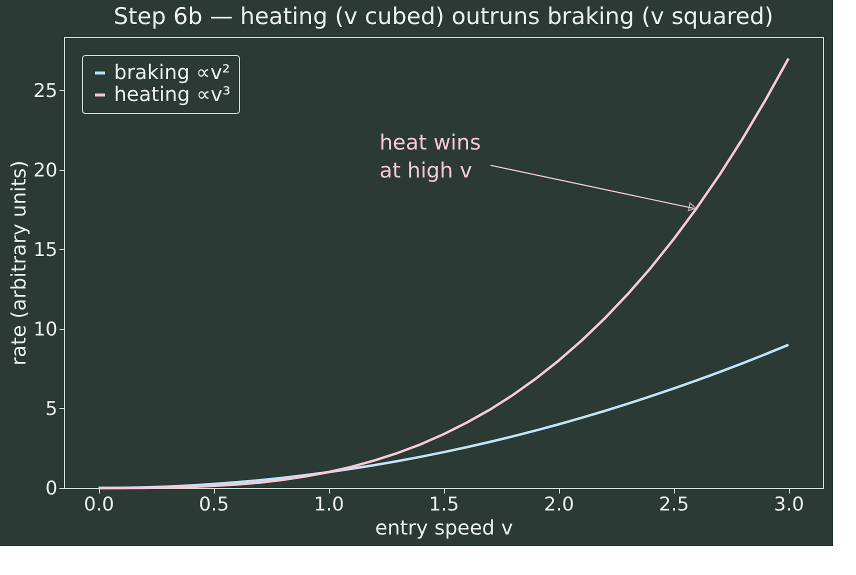 Image resolution: width=856 pixels, height=575 pixels. Describe the element at coordinates (444, 528) in the screenshot. I see `x-axis-title: entry speed v` at that location.